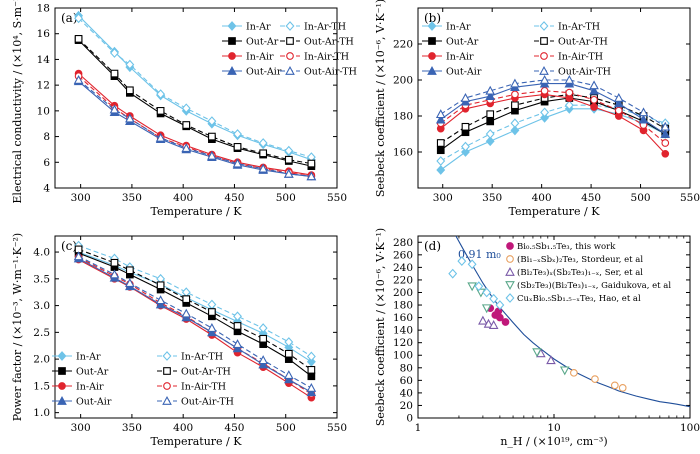  Describe the element at coordinates (432, 18) in the screenshot. I see `panel-label: (b)` at that location.